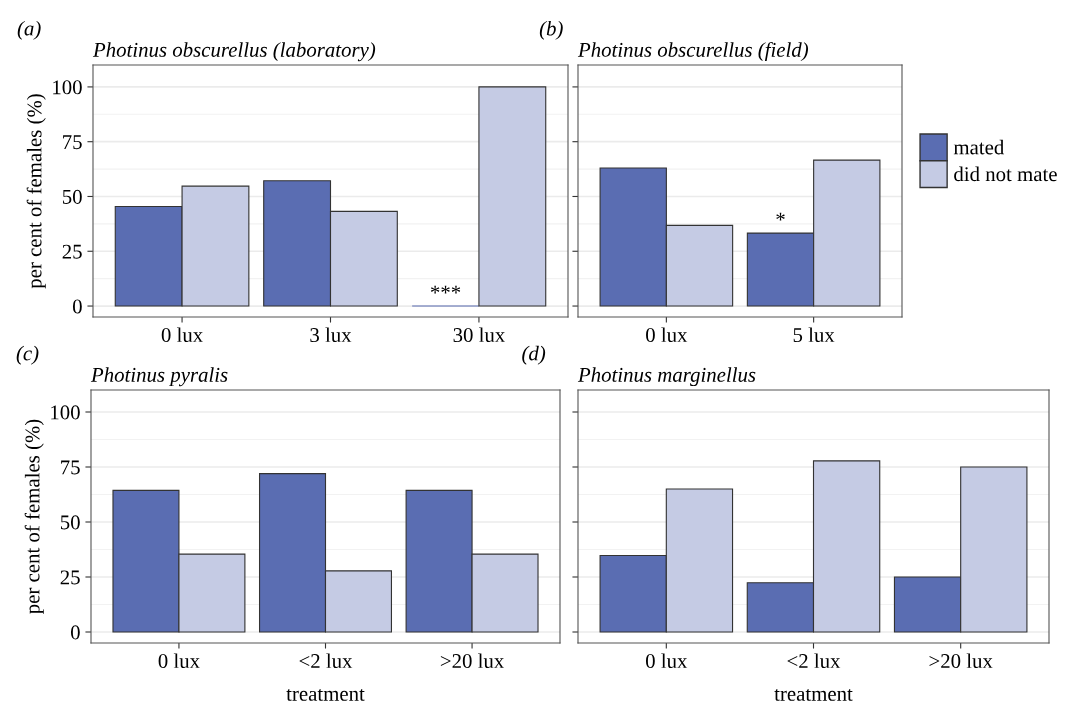 This screenshot has width=1076, height=710. I want to click on legend-label: did not mate, so click(1005, 174).